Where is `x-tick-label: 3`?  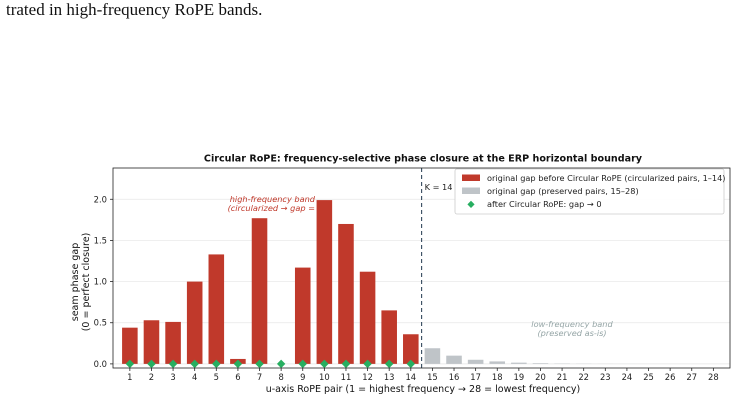 x-tick-label: 3 is located at coordinates (172, 377).